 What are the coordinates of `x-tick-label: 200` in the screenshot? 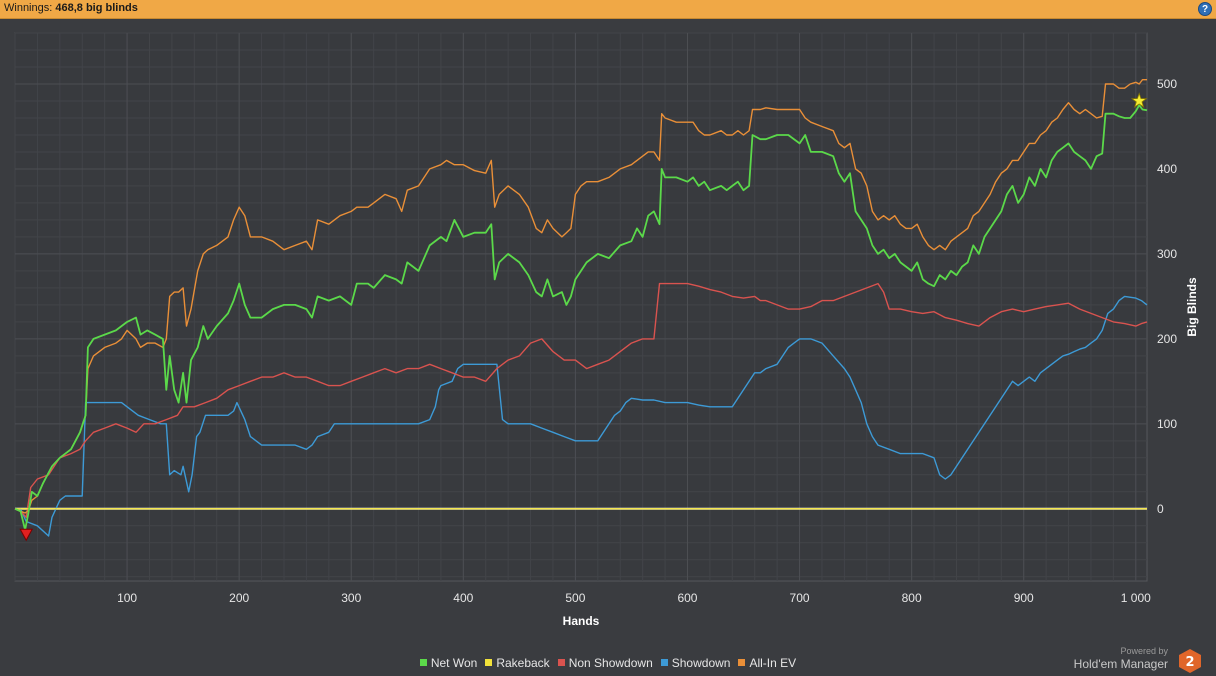 It's located at (239, 598).